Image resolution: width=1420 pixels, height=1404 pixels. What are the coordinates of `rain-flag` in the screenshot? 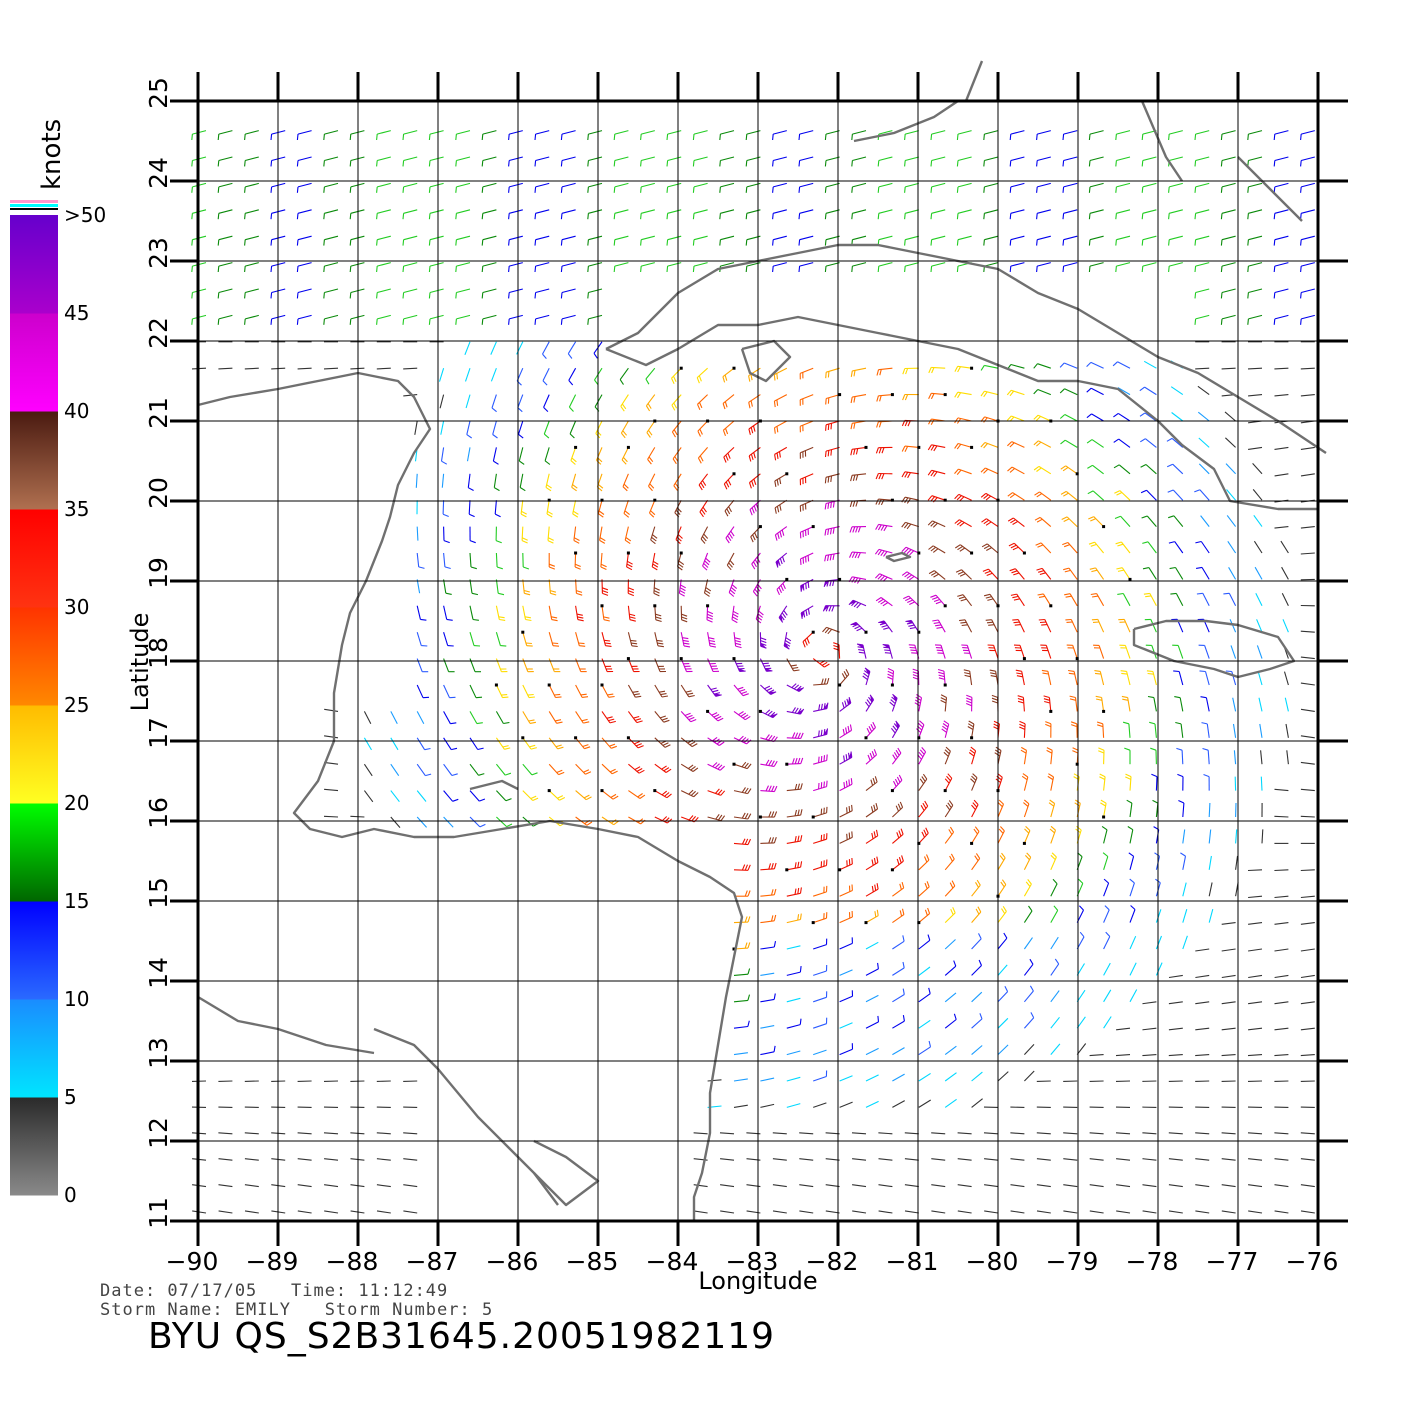 It's located at (1024, 843).